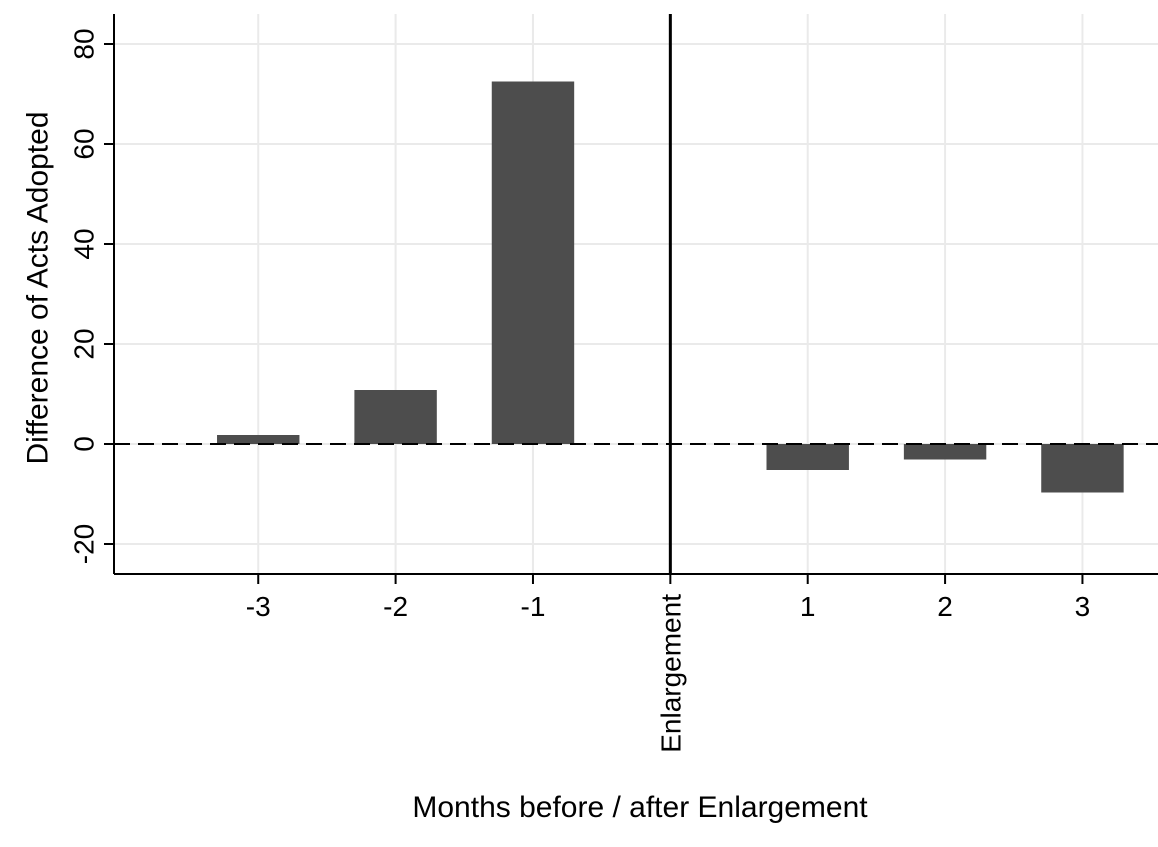 The width and height of the screenshot is (1158, 847). What do you see at coordinates (533, 606) in the screenshot?
I see `x-tick-label: -1` at bounding box center [533, 606].